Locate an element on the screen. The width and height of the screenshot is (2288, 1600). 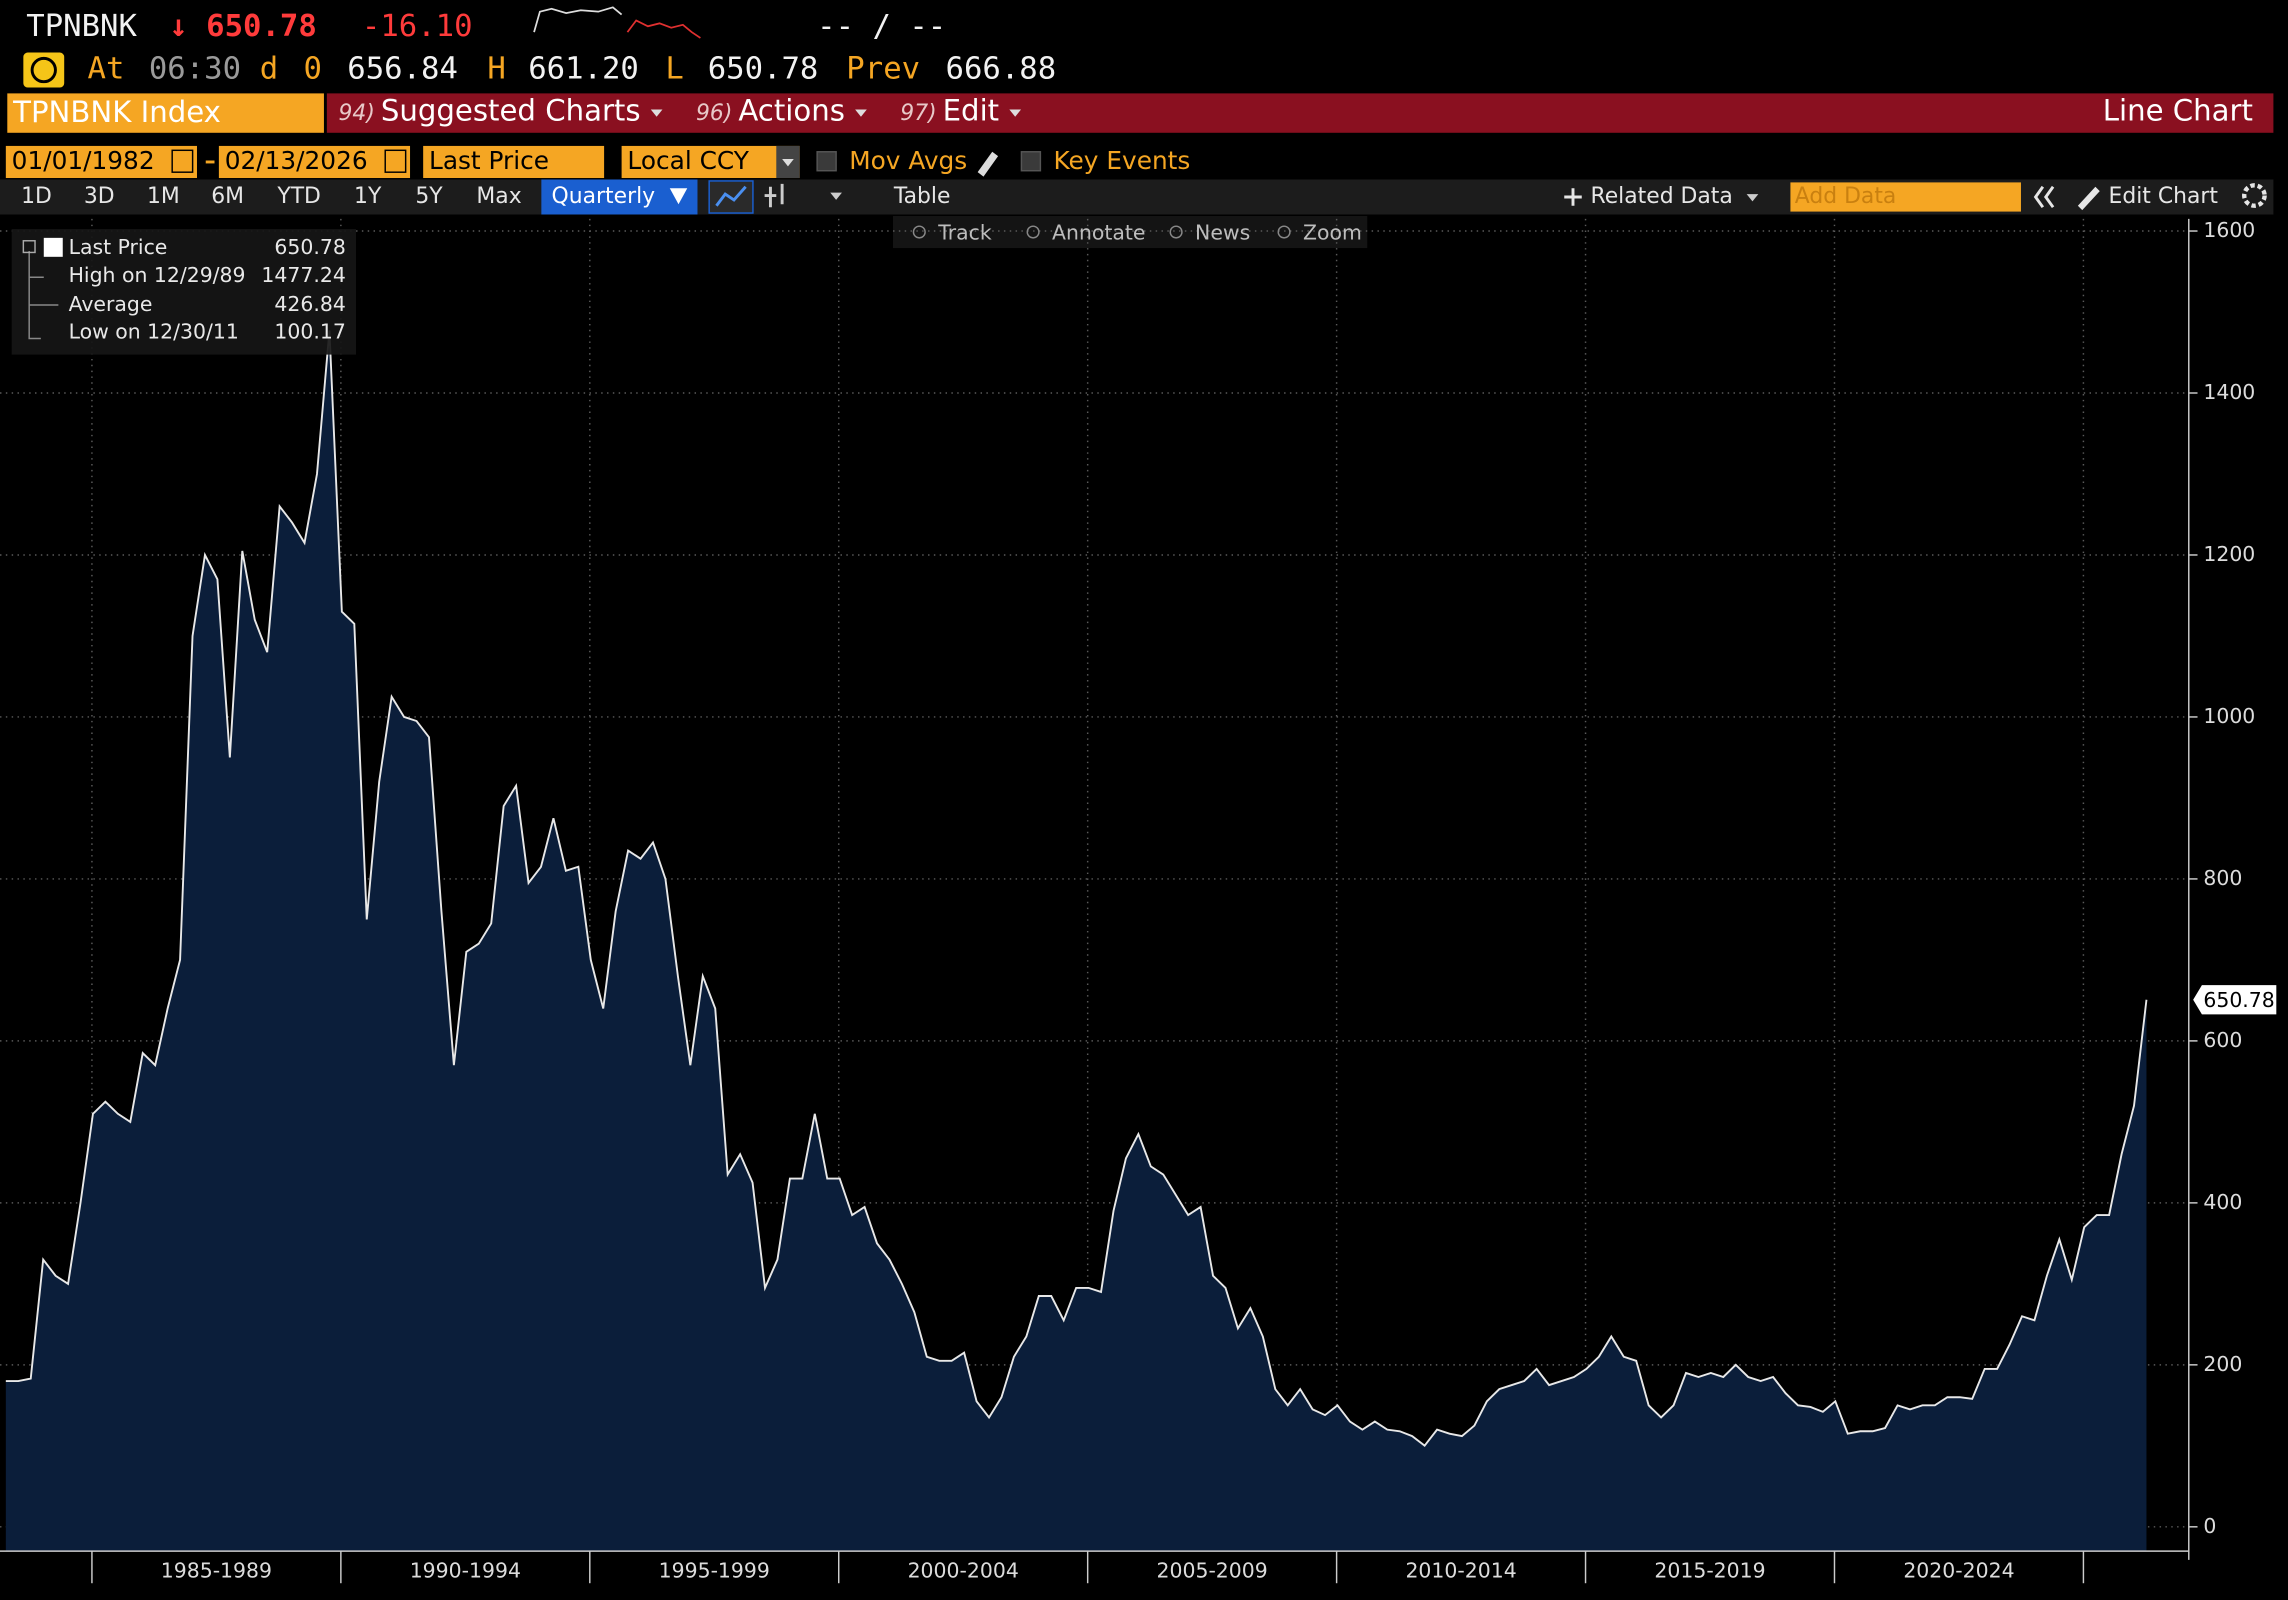
range-button: 1D is located at coordinates (36, 196).